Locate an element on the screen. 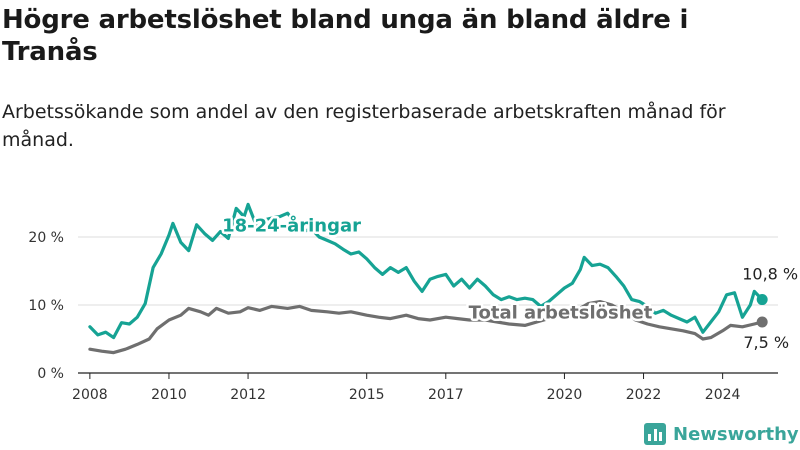 This screenshot has width=800, height=450. newsworthy-logo-icon is located at coordinates (655, 434).